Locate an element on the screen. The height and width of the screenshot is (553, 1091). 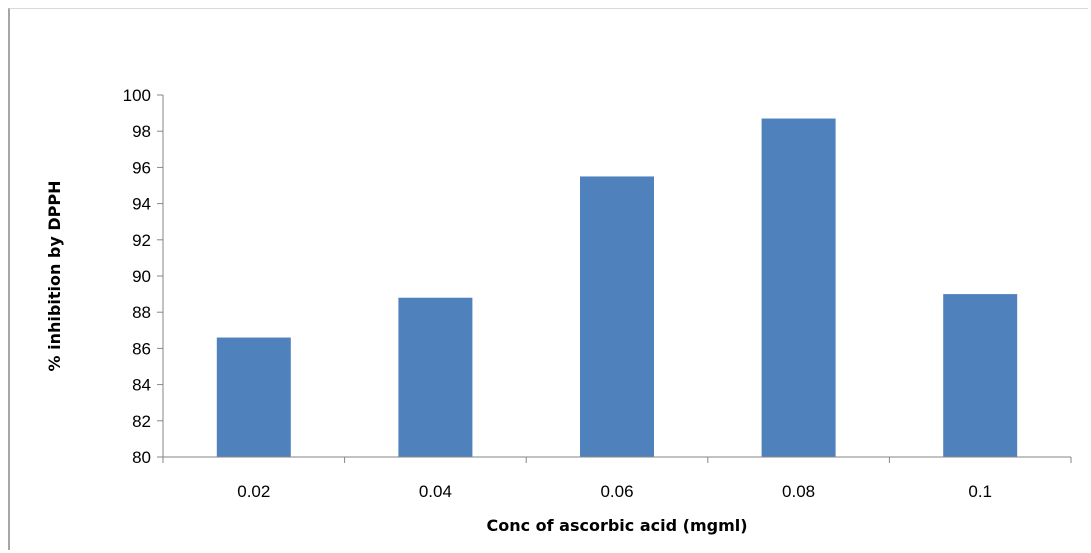
y-tick-label: 80 is located at coordinates (141, 457).